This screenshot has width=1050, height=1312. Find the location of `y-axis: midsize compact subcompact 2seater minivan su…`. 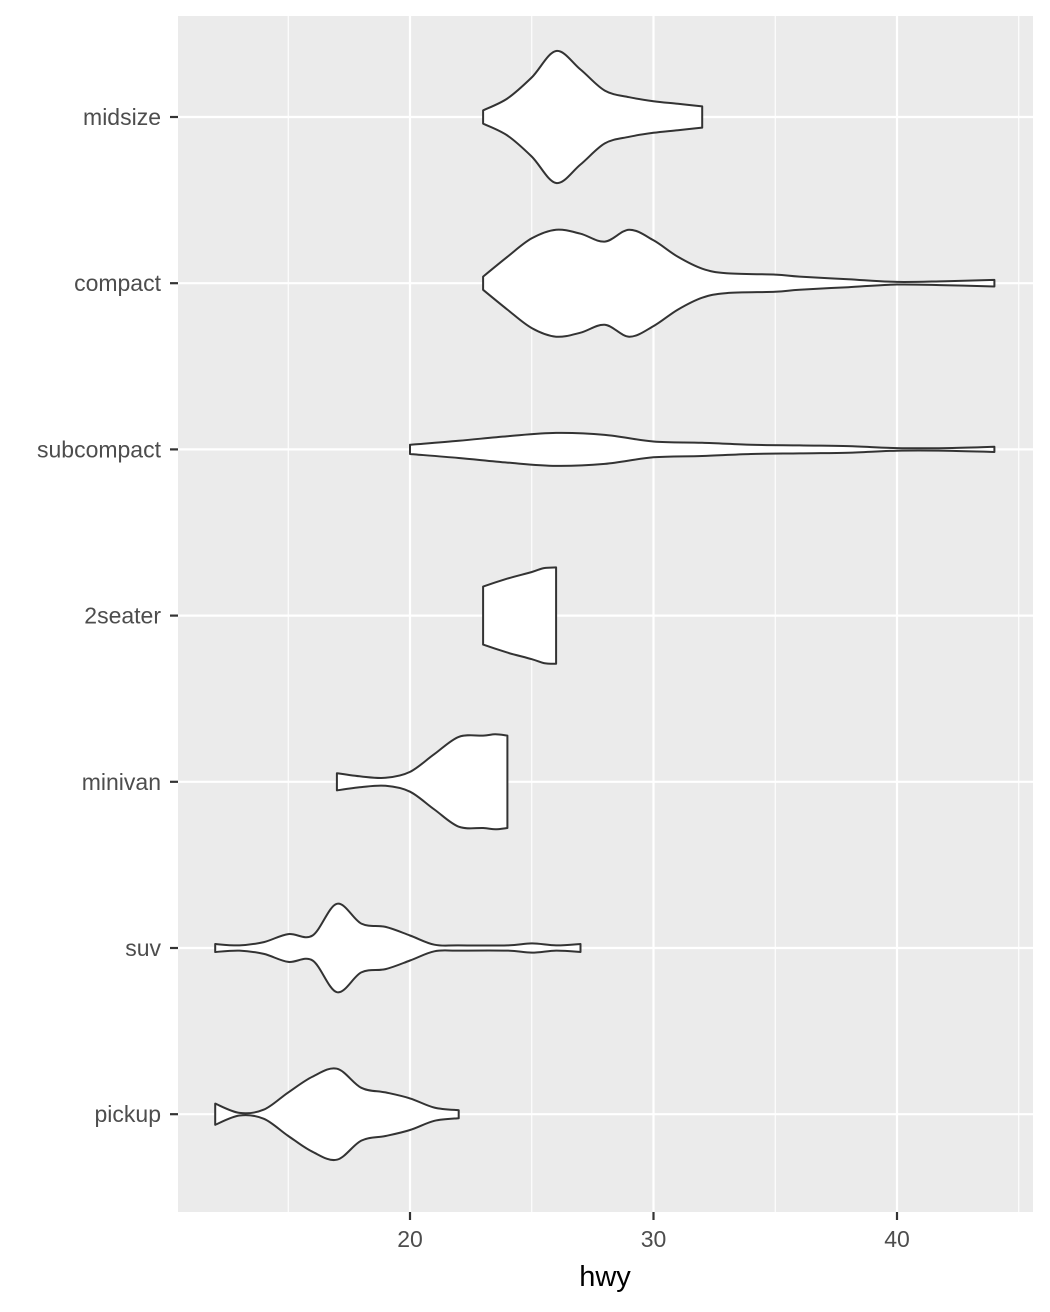

y-axis: midsize compact subcompact 2seater minivan su… is located at coordinates (107, 615).